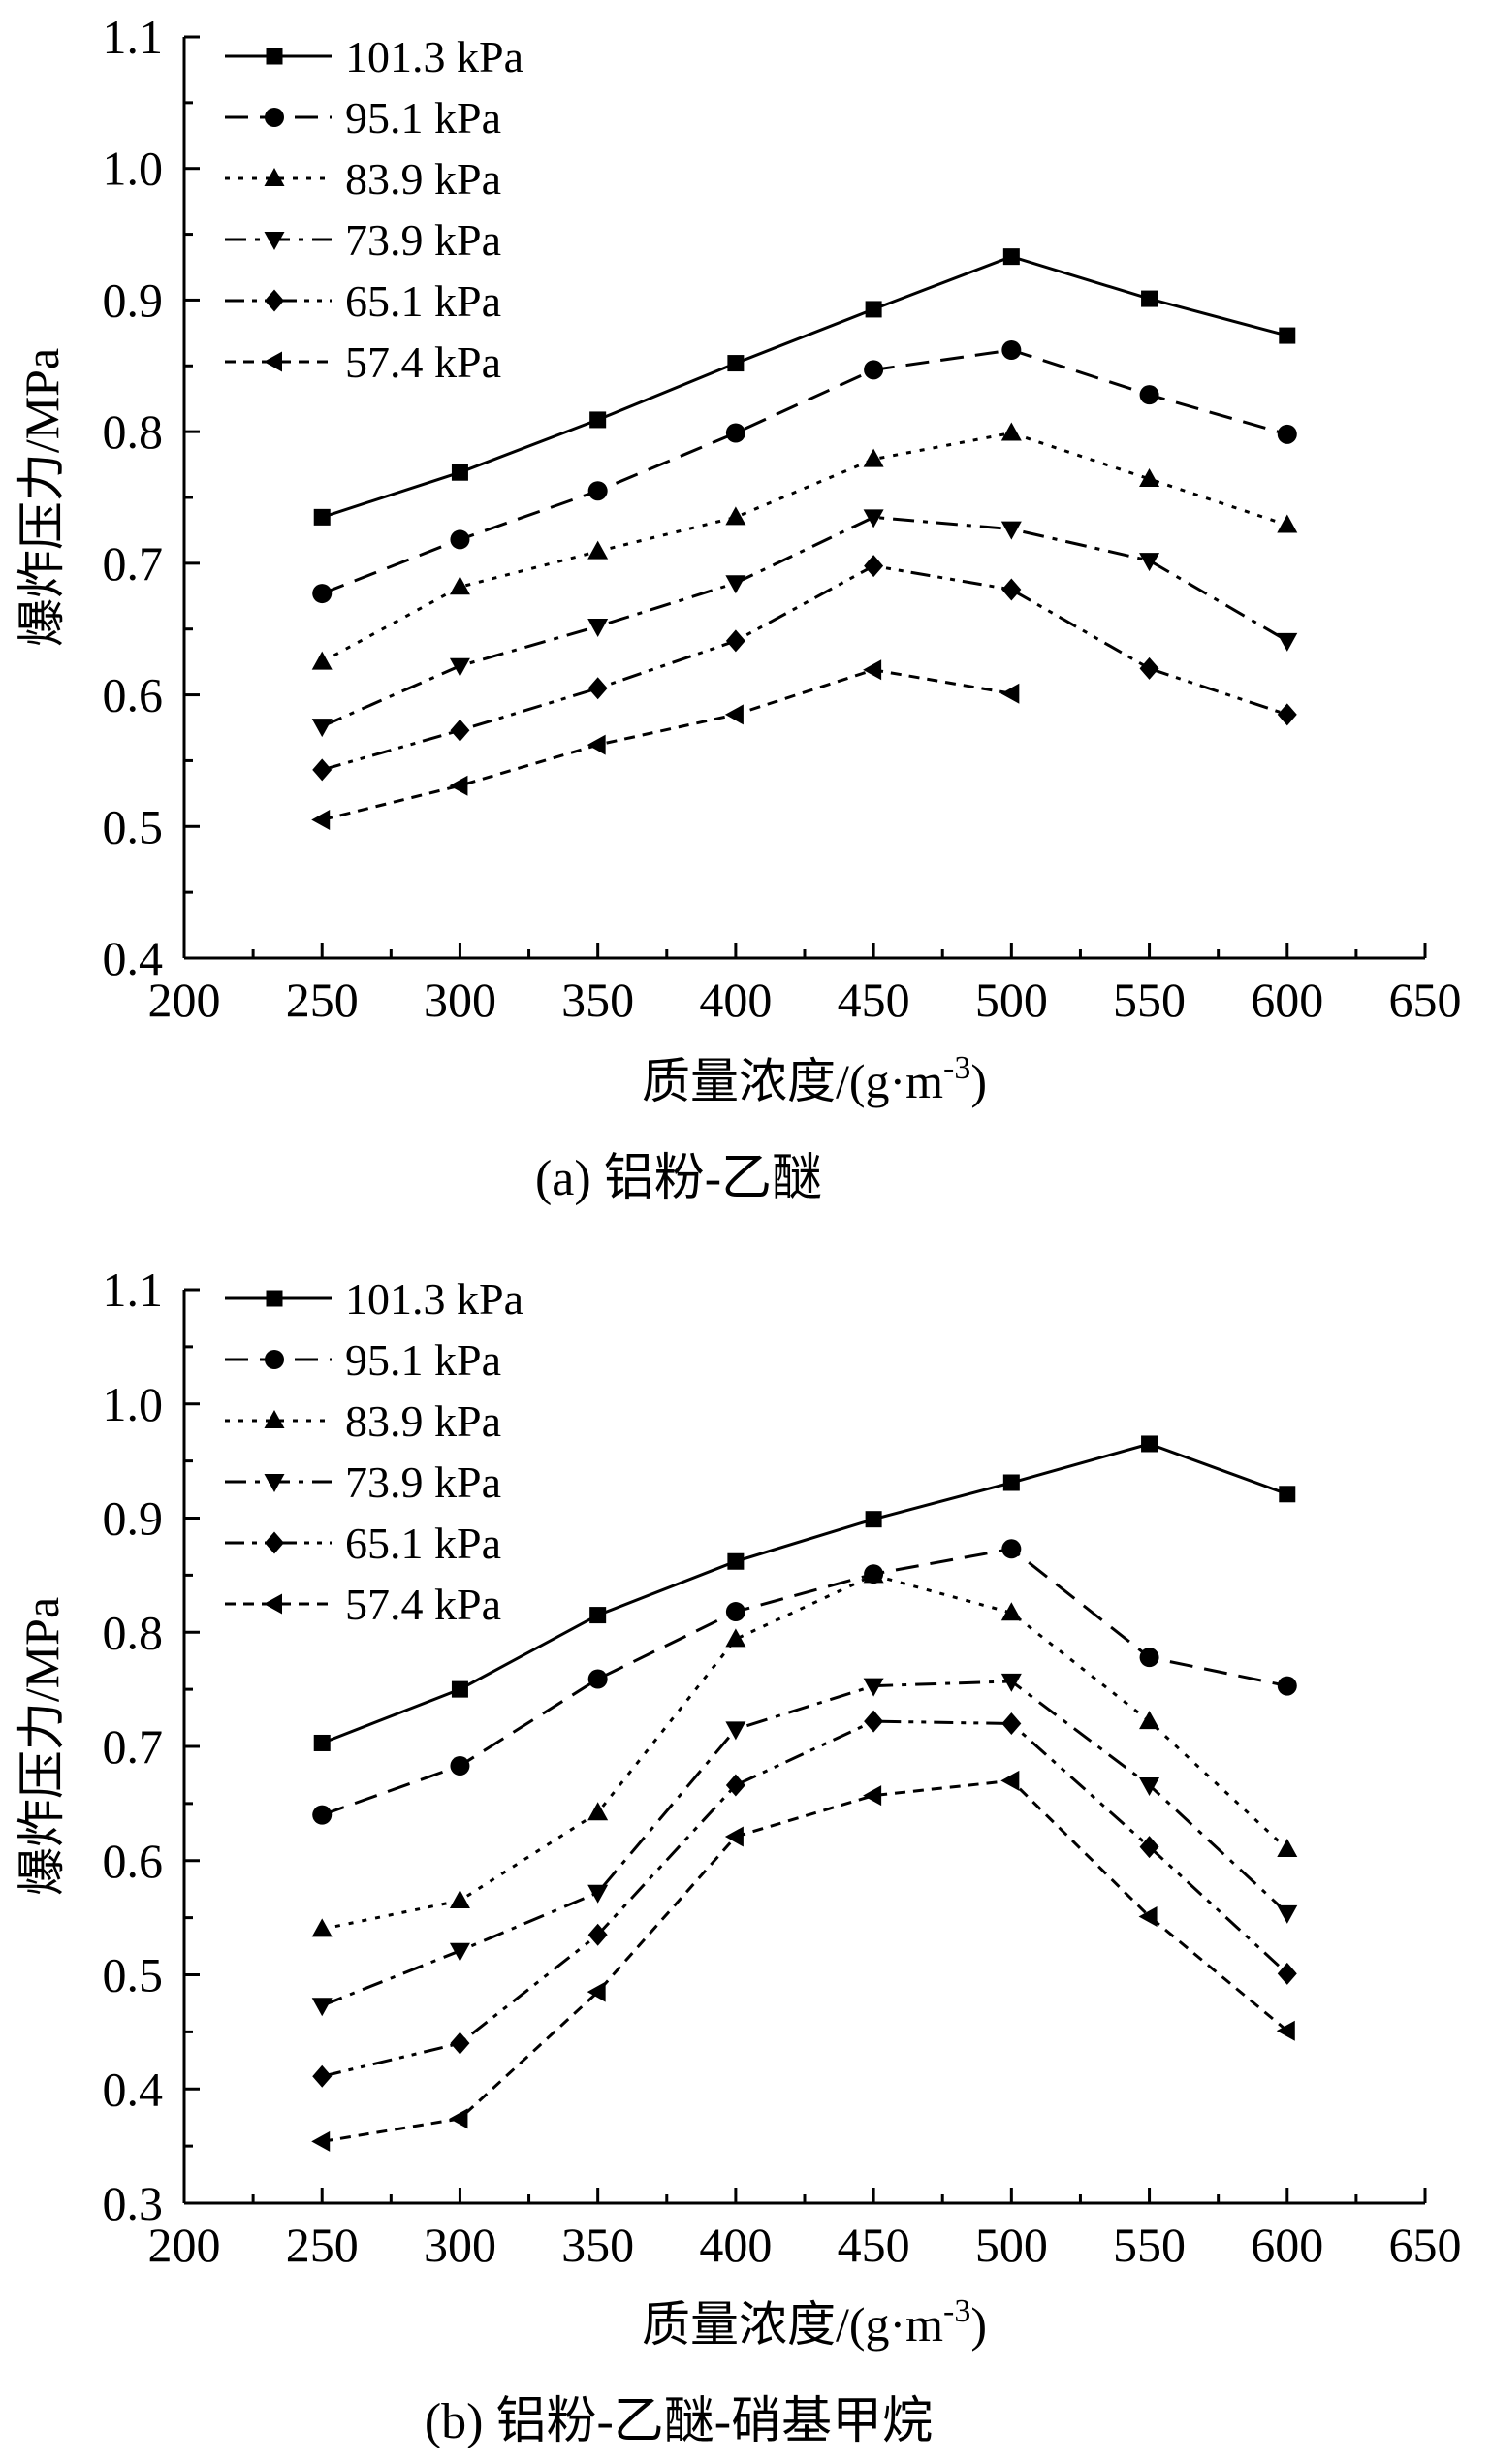 The width and height of the screenshot is (1491, 2464). What do you see at coordinates (874, 2245) in the screenshot?
I see `x-tick-label: 450` at bounding box center [874, 2245].